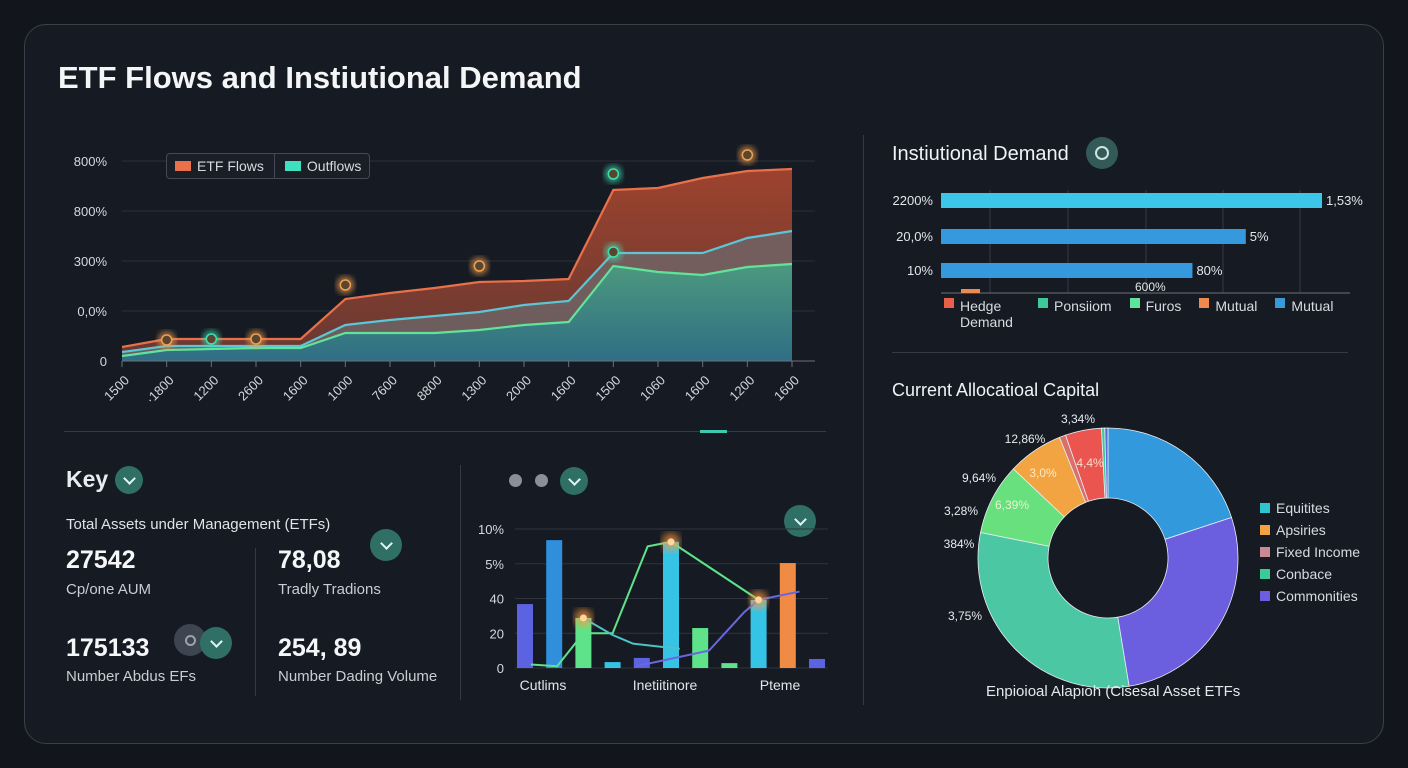 The width and height of the screenshot is (1408, 768). Describe the element at coordinates (959, 544) in the screenshot. I see `slice-label: 384%` at that location.